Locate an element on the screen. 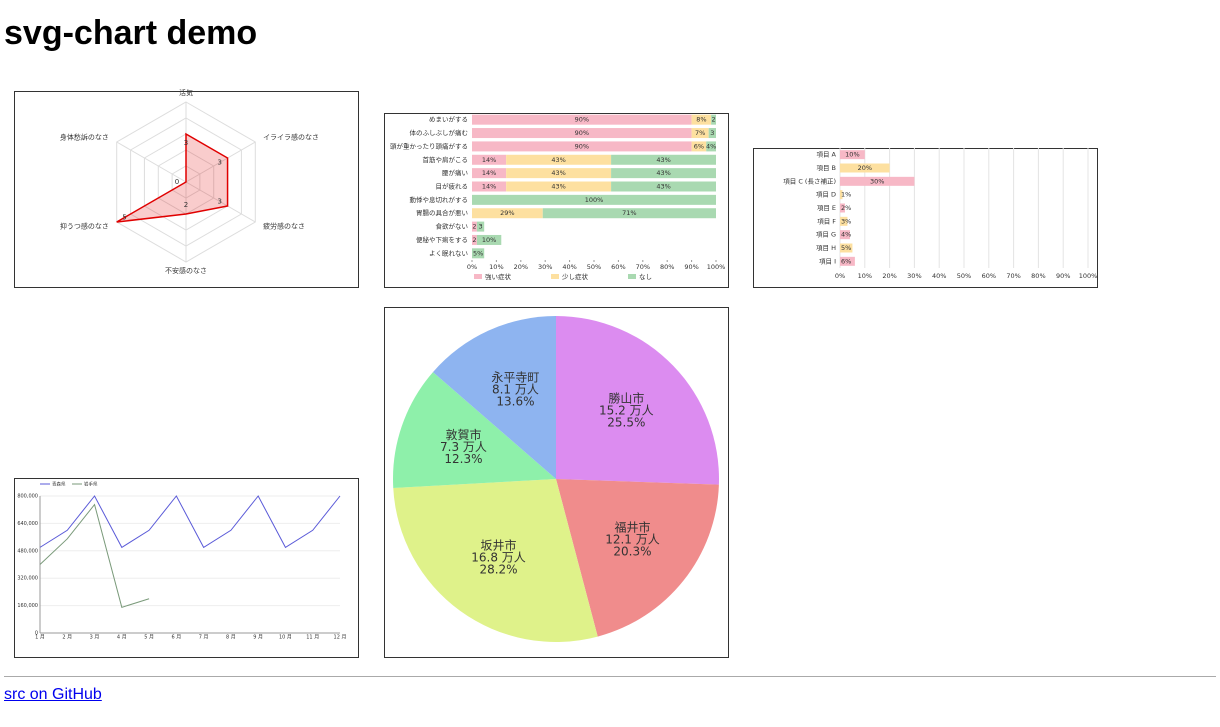 The height and width of the screenshot is (727, 1220). value-label: 5% is located at coordinates (478, 253).